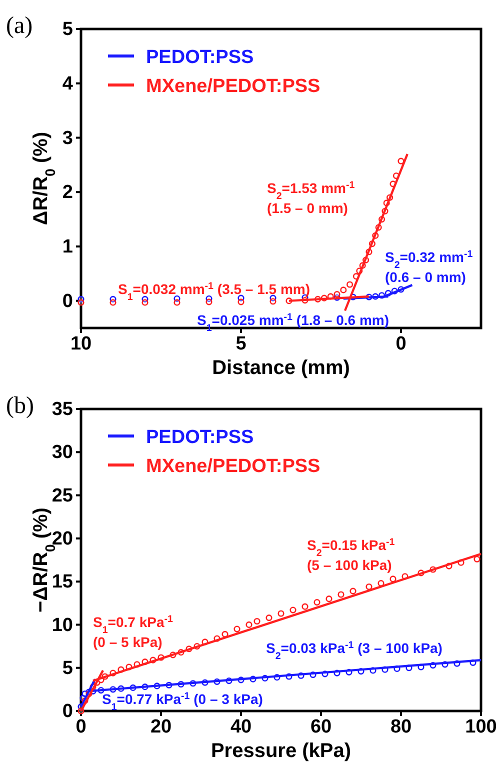 The width and height of the screenshot is (503, 763). Describe the element at coordinates (62, 625) in the screenshot. I see `y-tick-label: 10` at that location.